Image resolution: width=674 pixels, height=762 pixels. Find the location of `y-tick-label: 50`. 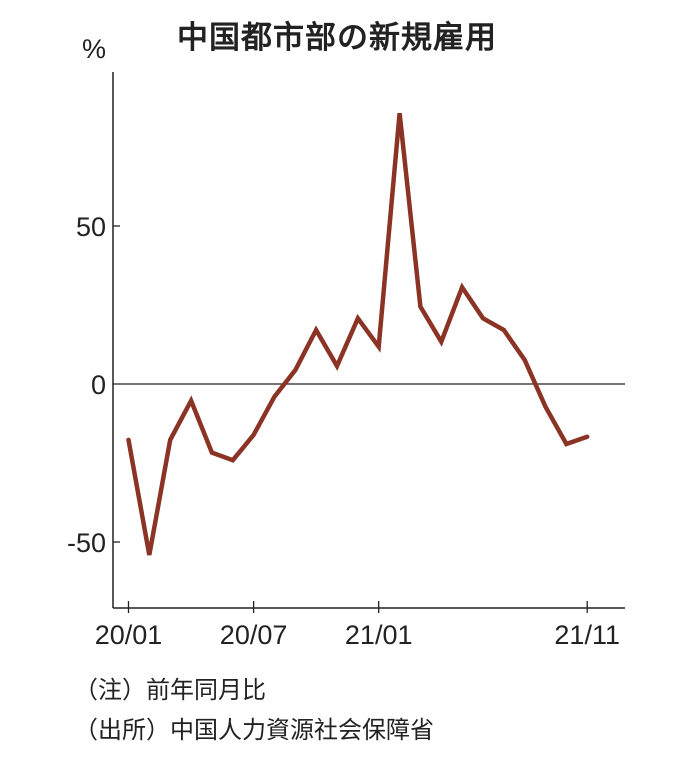

y-tick-label: 50 is located at coordinates (91, 227).